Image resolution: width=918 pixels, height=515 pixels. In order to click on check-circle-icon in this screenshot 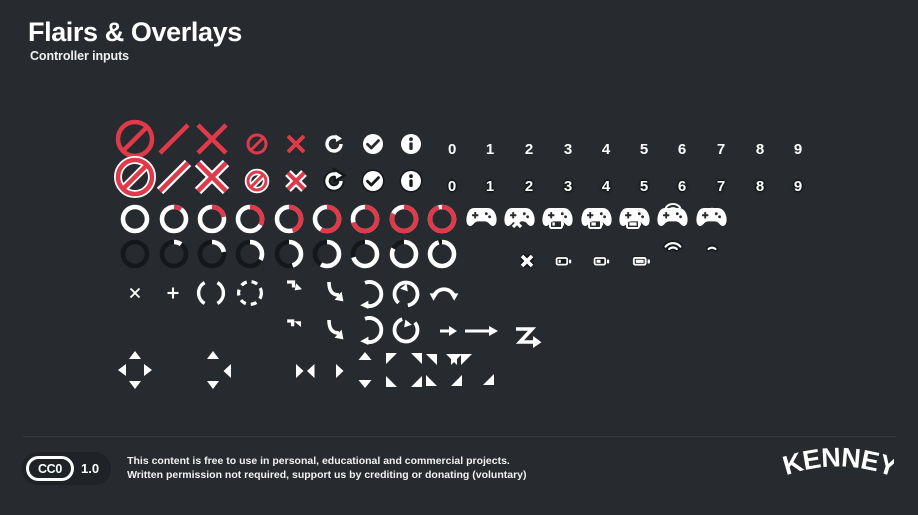, I will do `click(373, 144)`.